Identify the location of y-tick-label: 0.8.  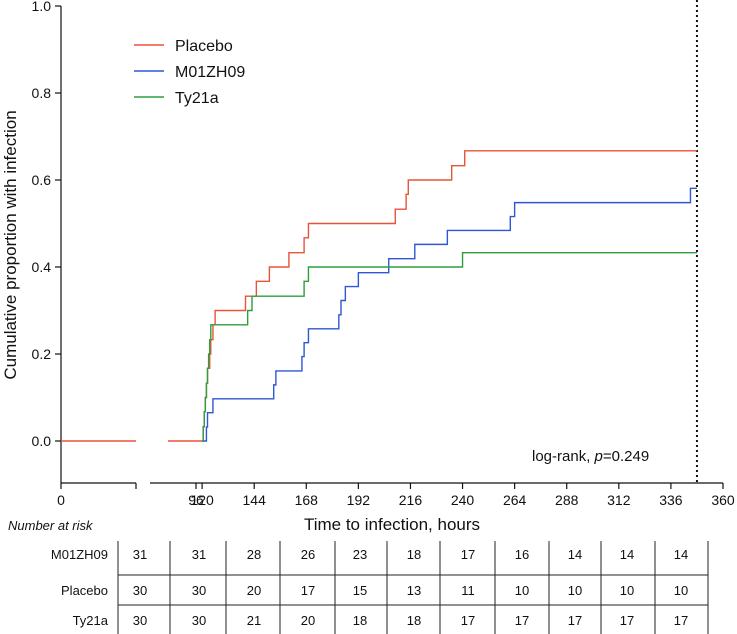
(42, 93).